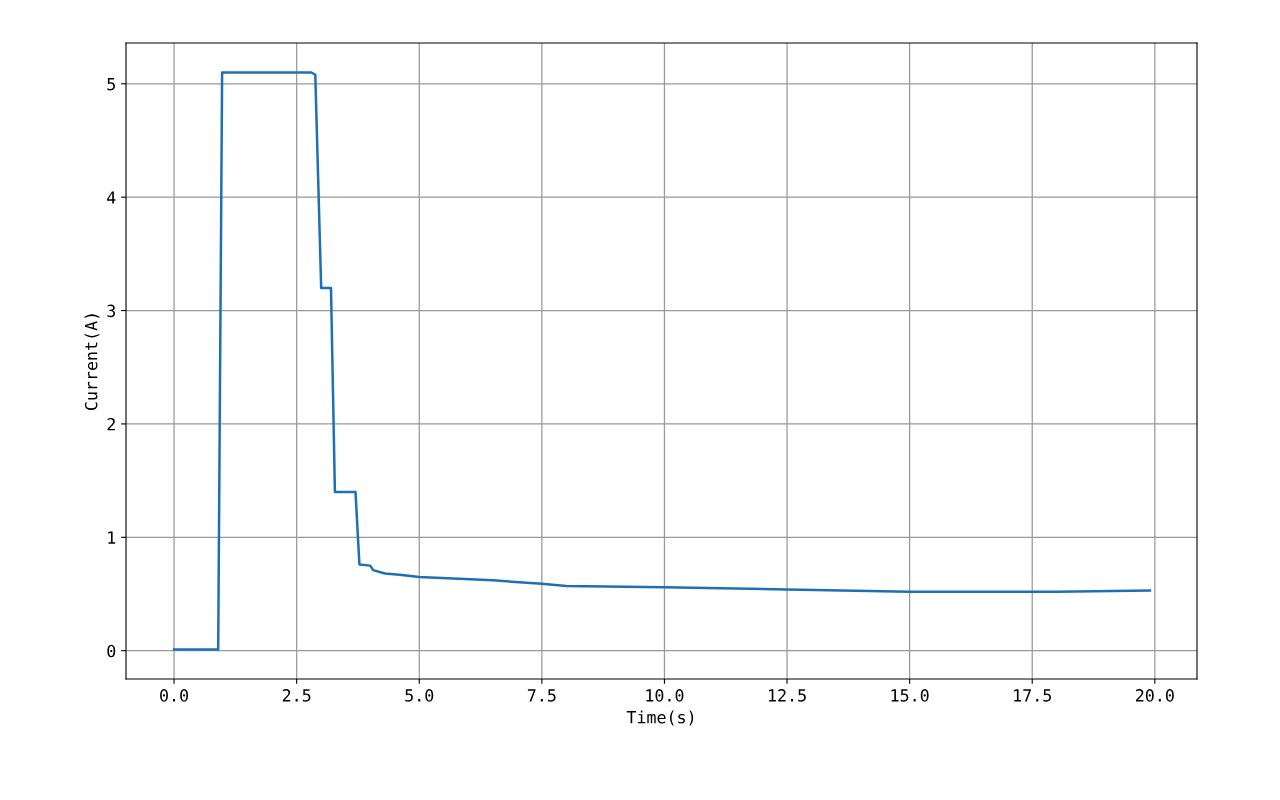 Image resolution: width=1280 pixels, height=800 pixels. What do you see at coordinates (111, 651) in the screenshot?
I see `y-tick-label: 0` at bounding box center [111, 651].